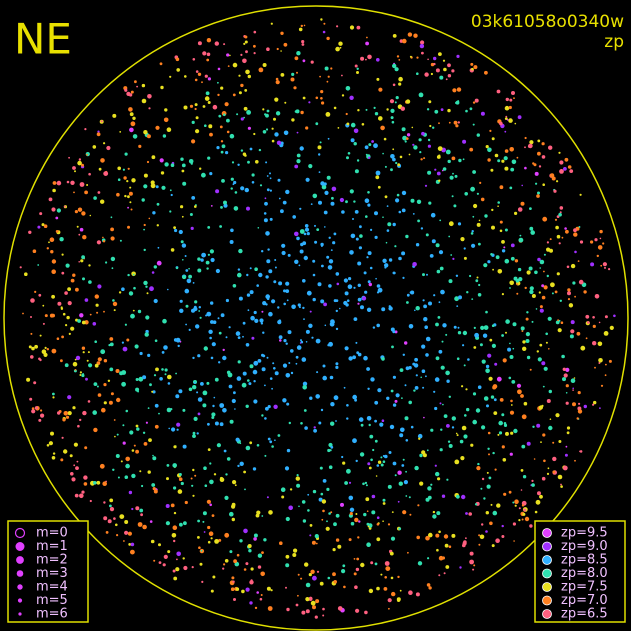 This screenshot has height=631, width=631. What do you see at coordinates (52, 587) in the screenshot?
I see `magnitude-label: m=4` at bounding box center [52, 587].